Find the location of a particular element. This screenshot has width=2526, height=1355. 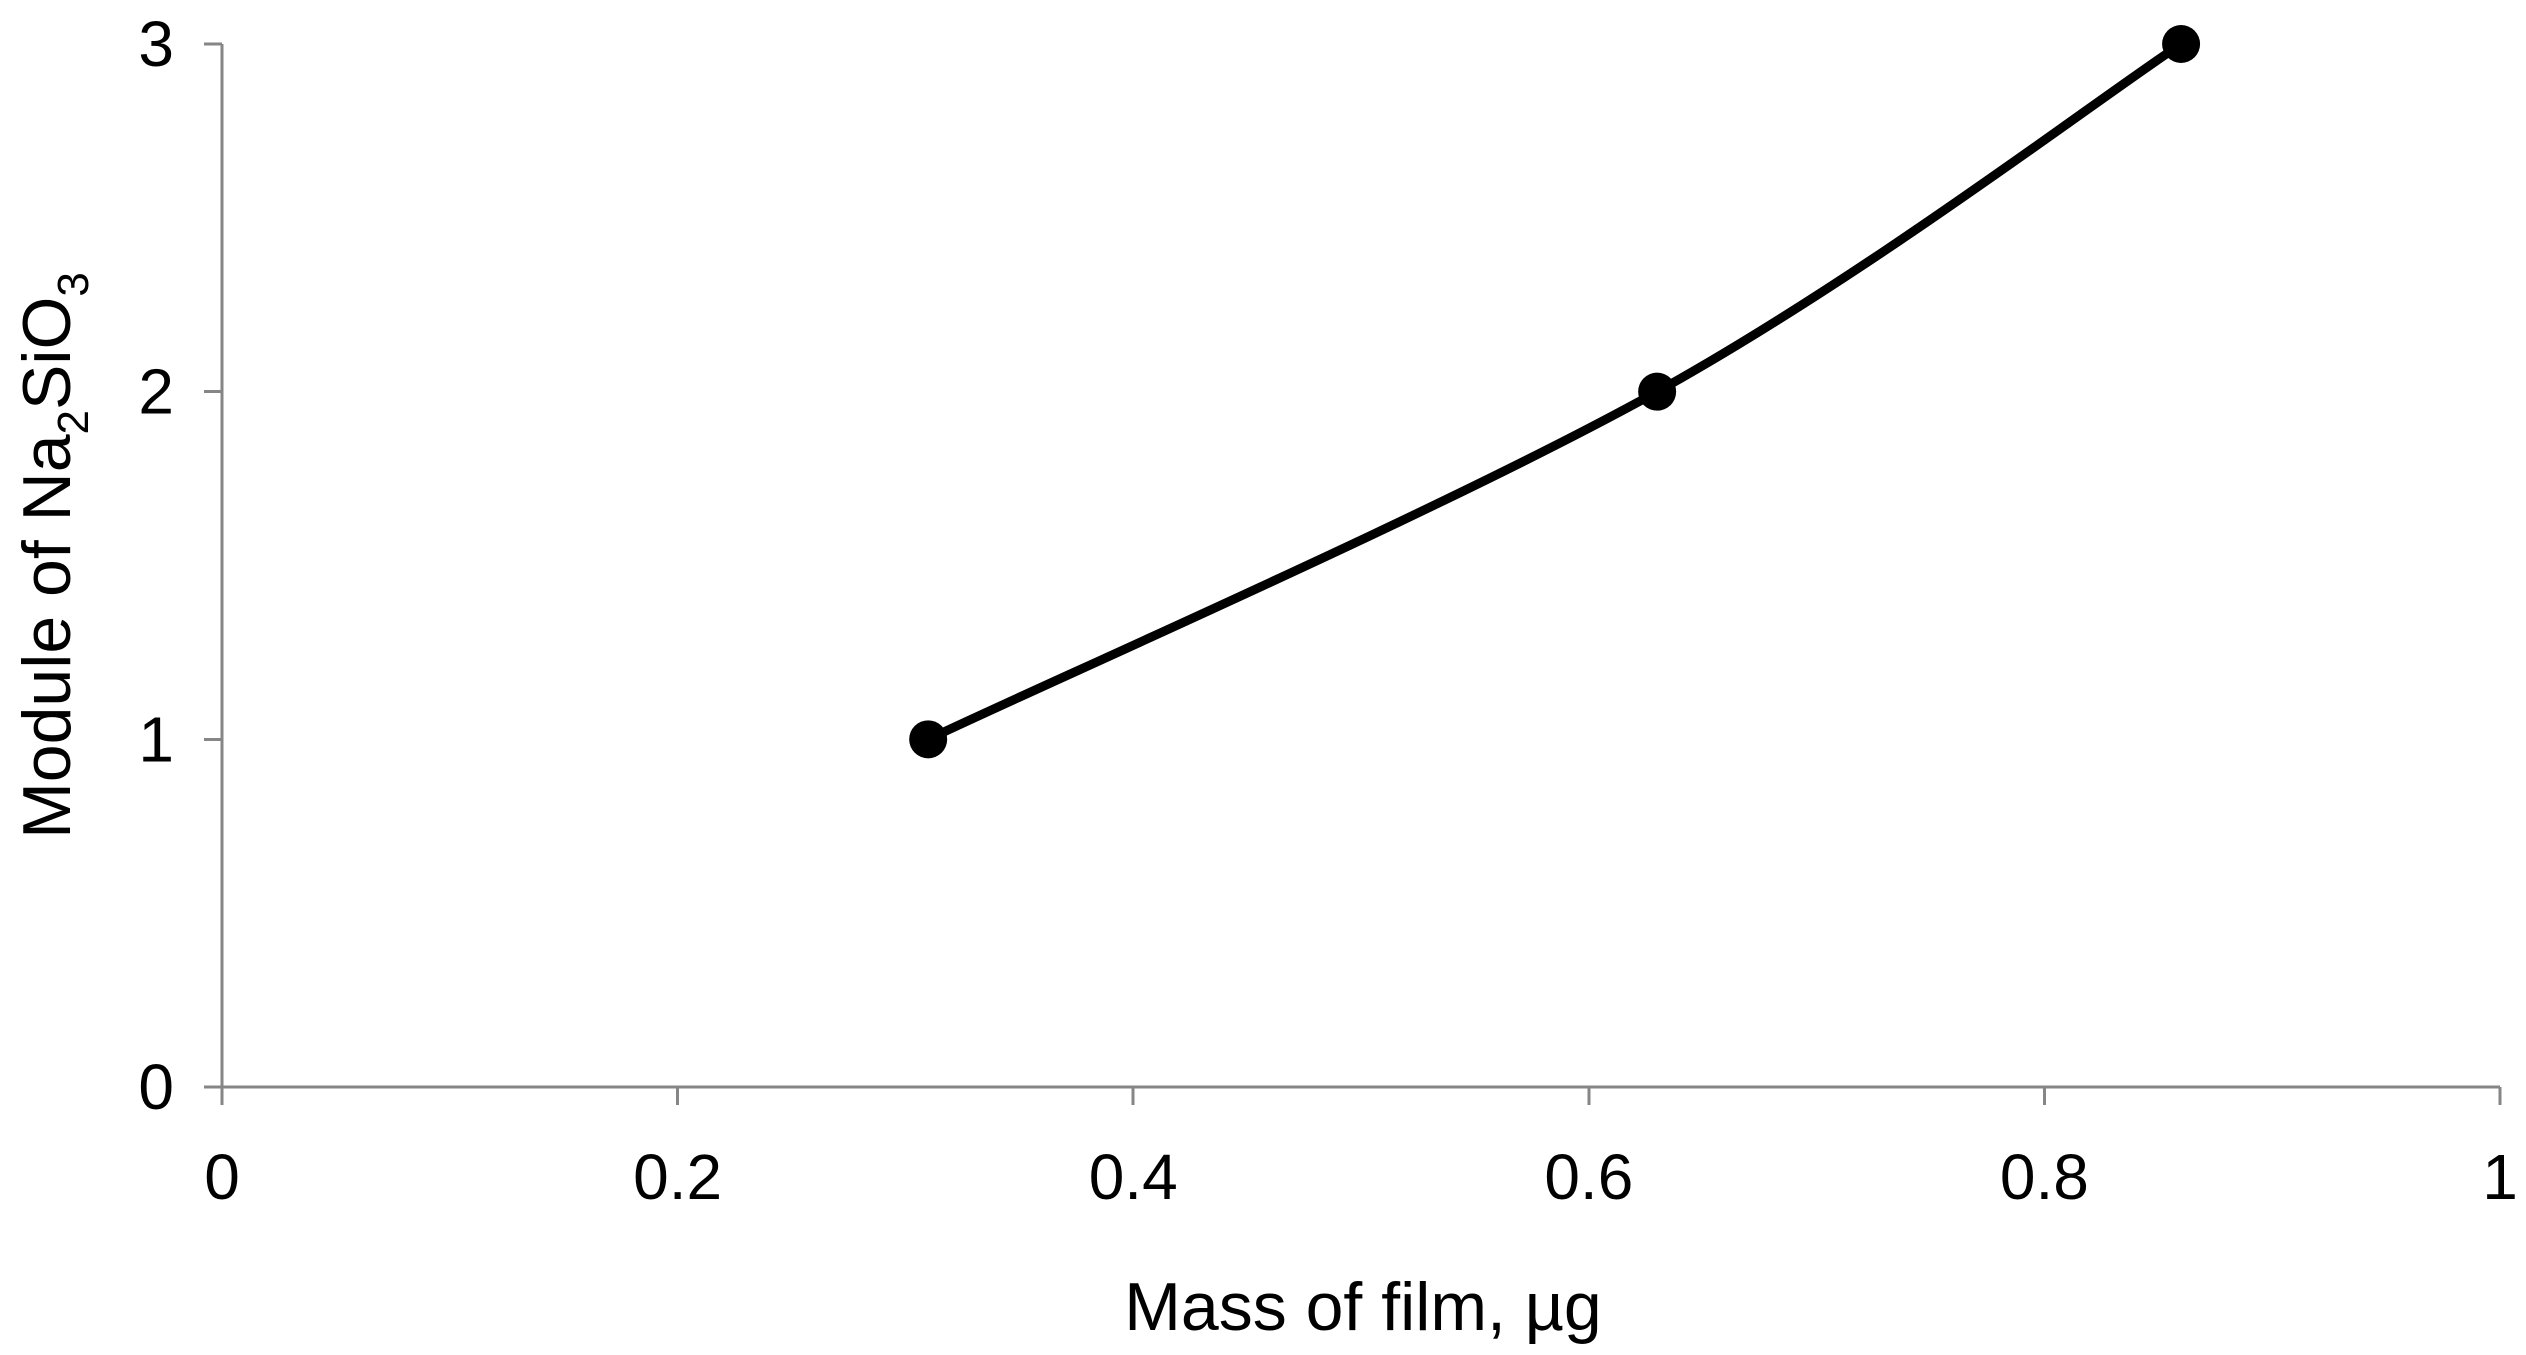

y-tick-label: 3 is located at coordinates (156, 44).